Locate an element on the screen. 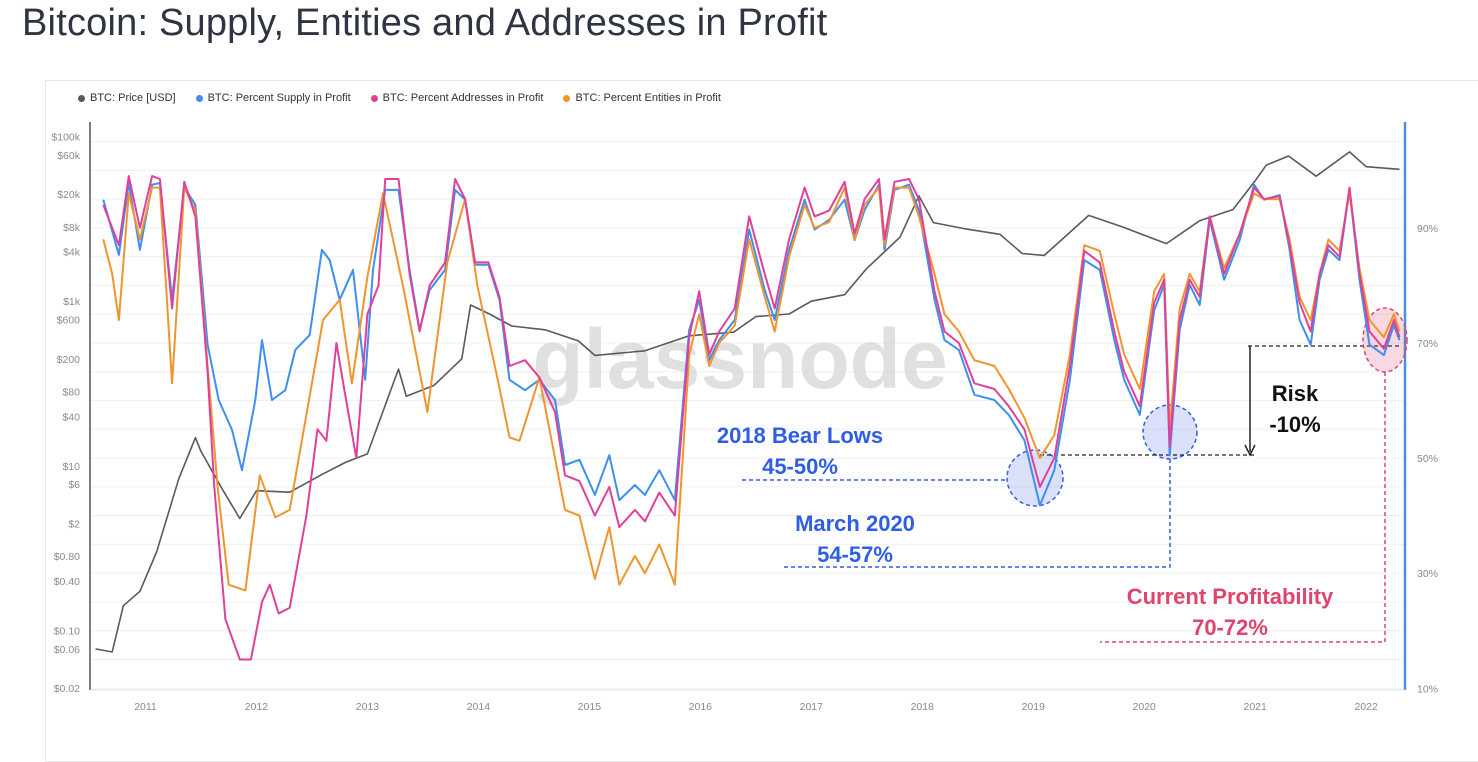  left-tick-label: $10 is located at coordinates (71, 467).